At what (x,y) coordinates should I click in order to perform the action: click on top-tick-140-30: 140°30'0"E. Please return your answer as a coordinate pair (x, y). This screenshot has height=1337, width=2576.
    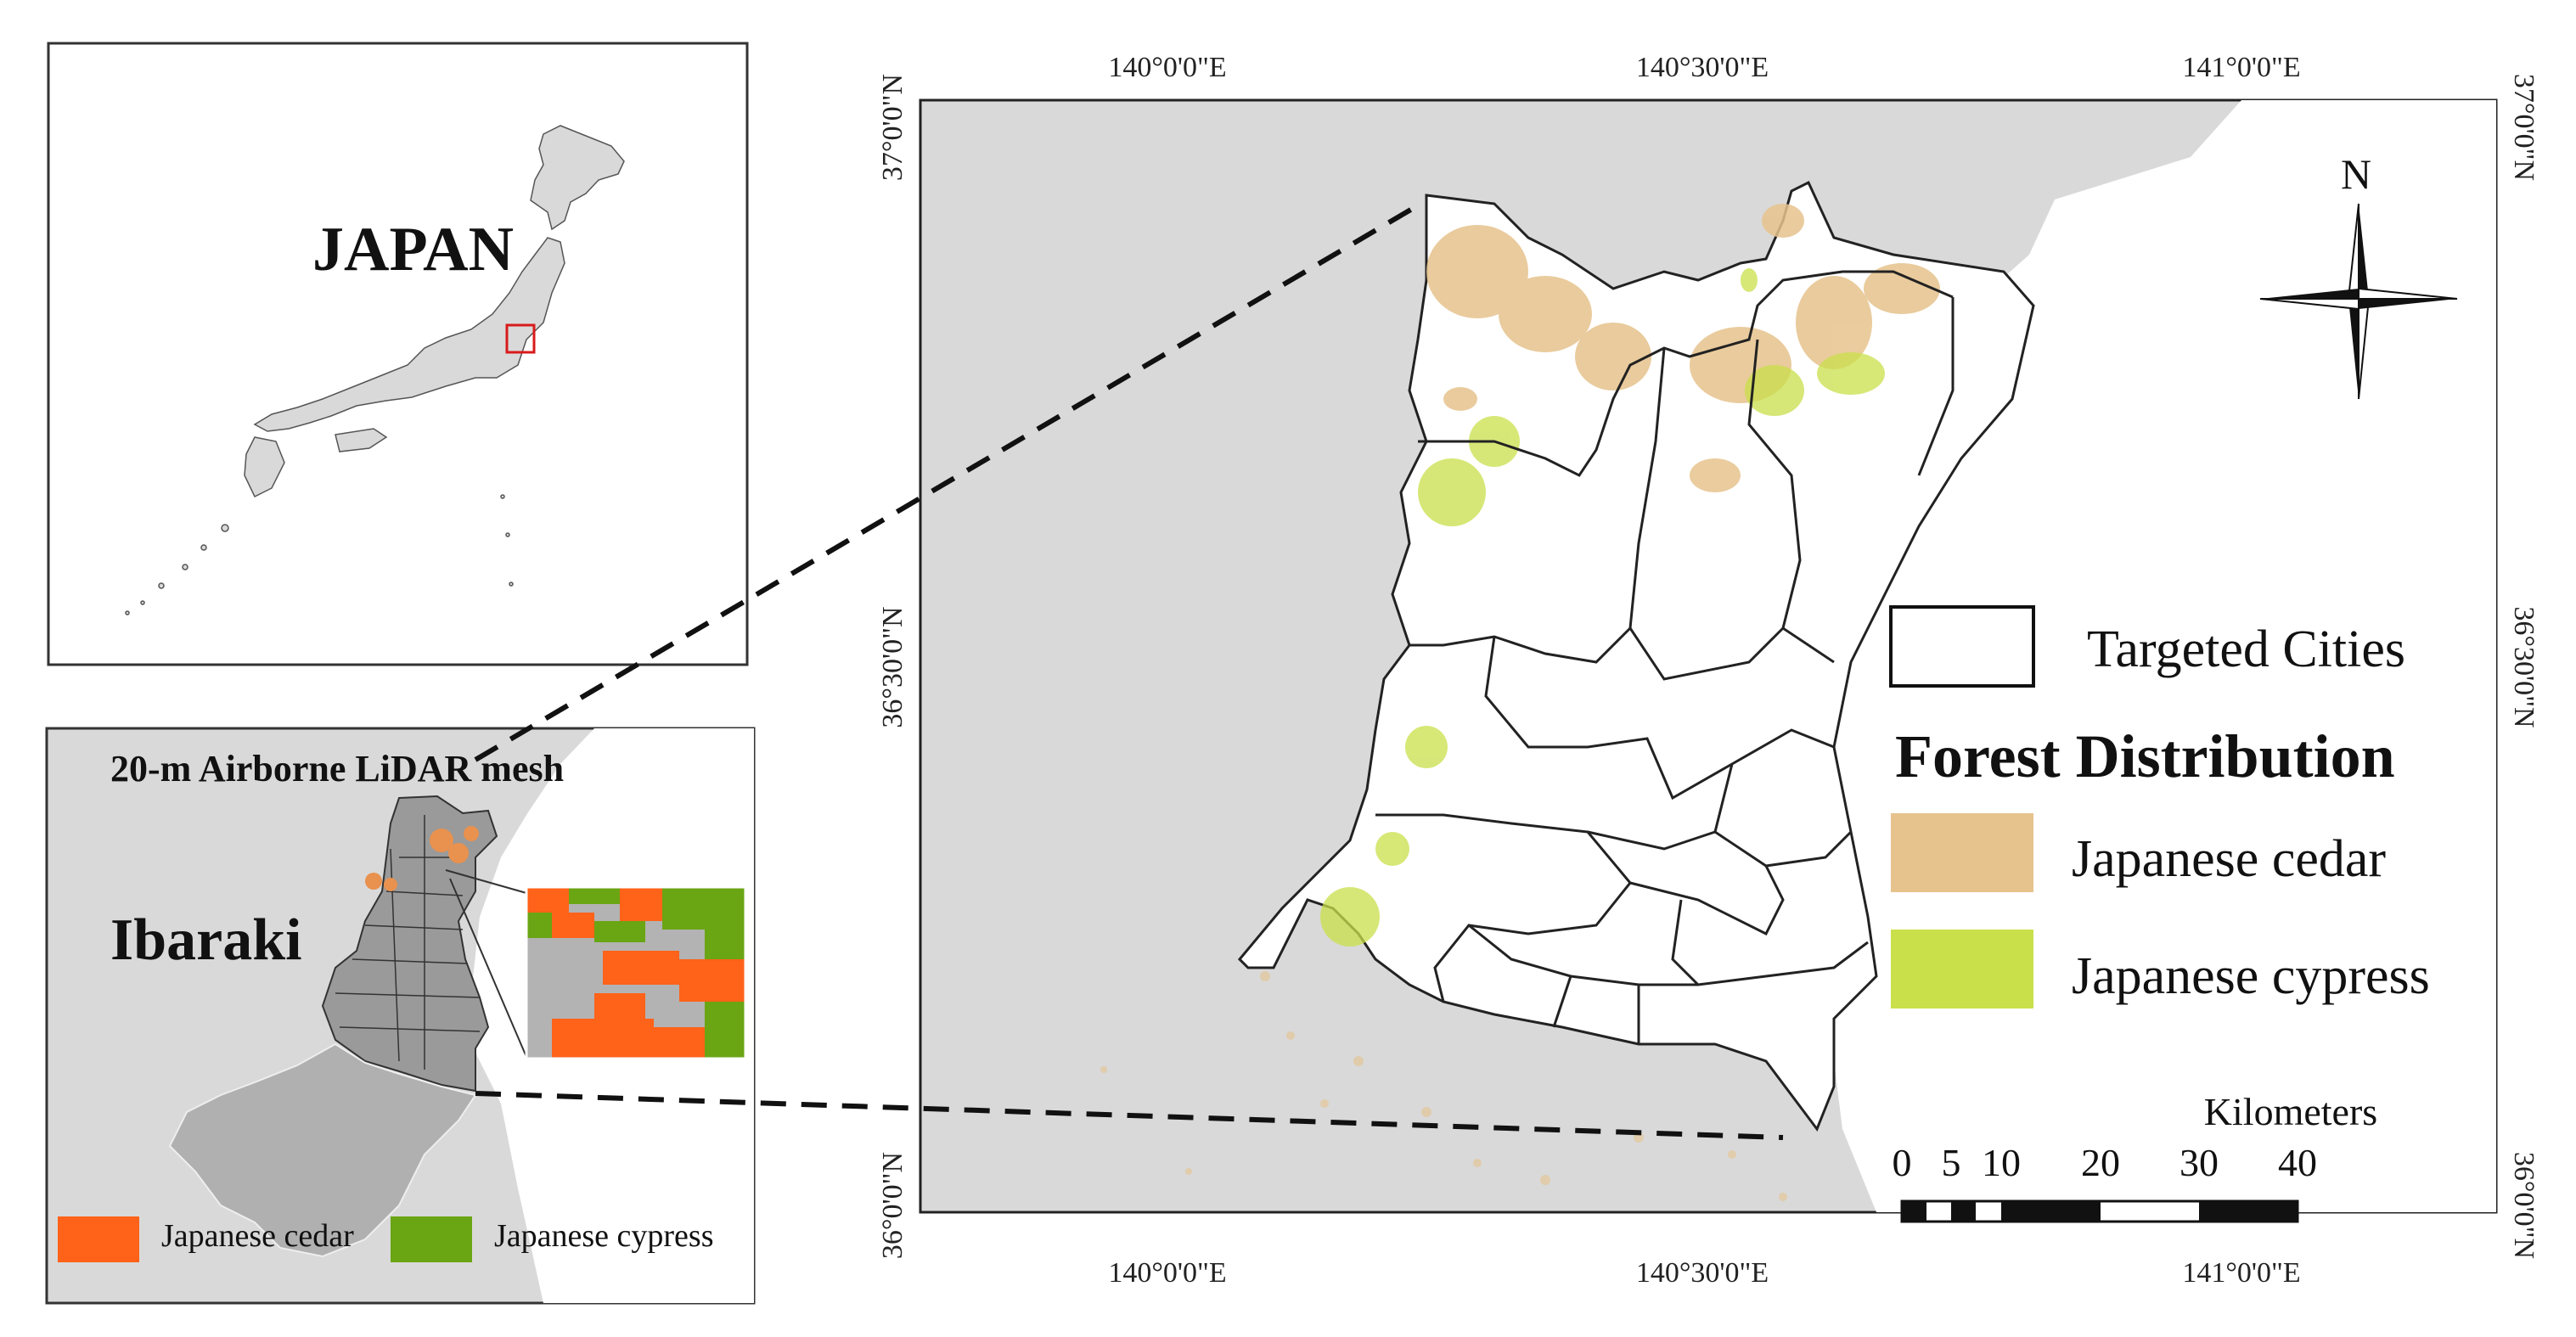
    Looking at the image, I should click on (1702, 67).